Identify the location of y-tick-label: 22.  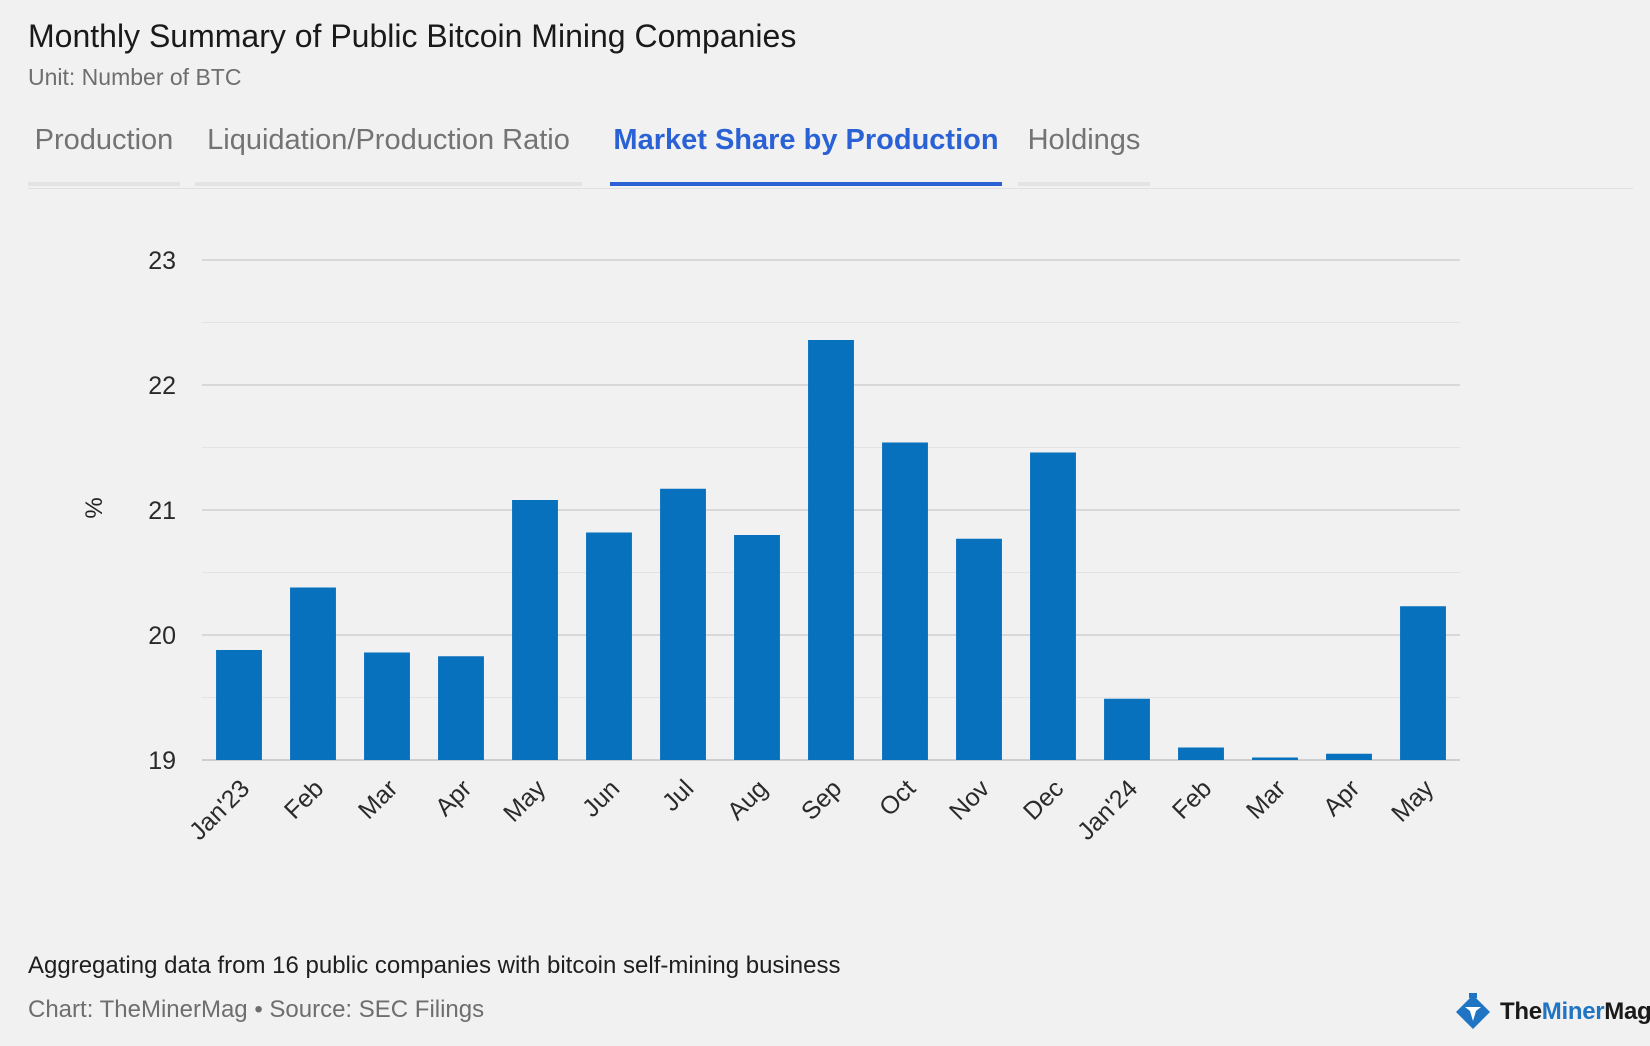
(162, 386).